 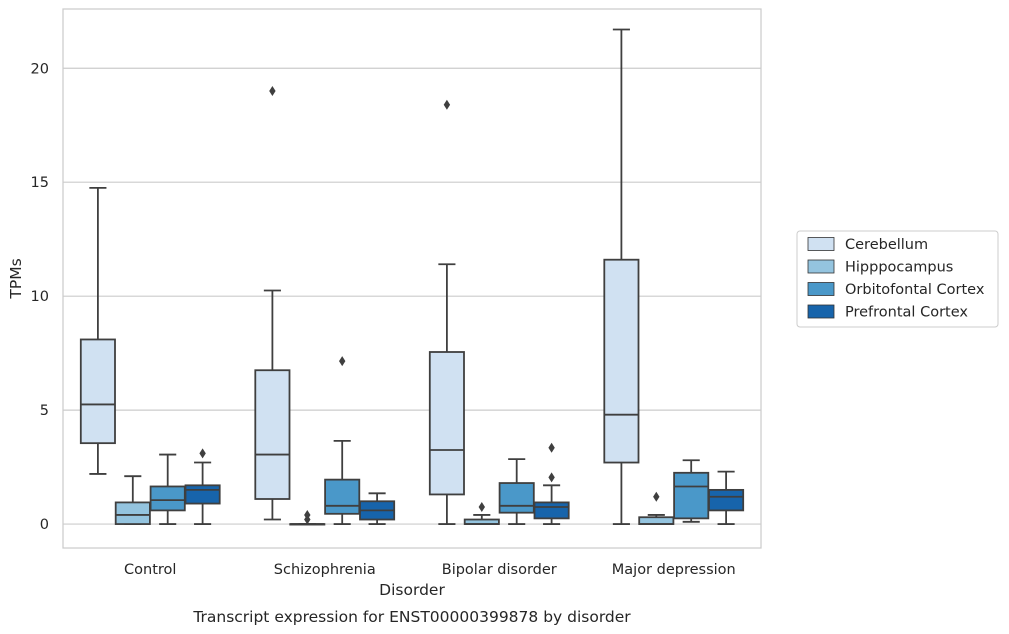 What do you see at coordinates (16, 278) in the screenshot?
I see `y-axis-title: TPMs` at bounding box center [16, 278].